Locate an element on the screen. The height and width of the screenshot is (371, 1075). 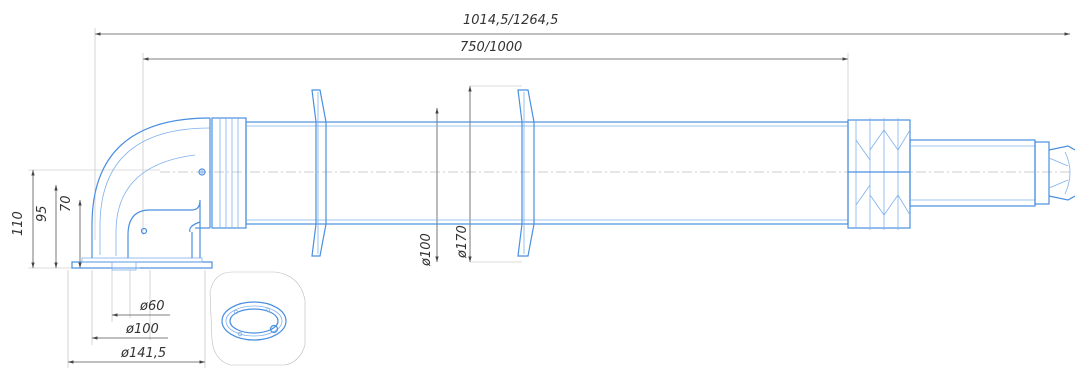
elbow is located at coordinates (151, 187).